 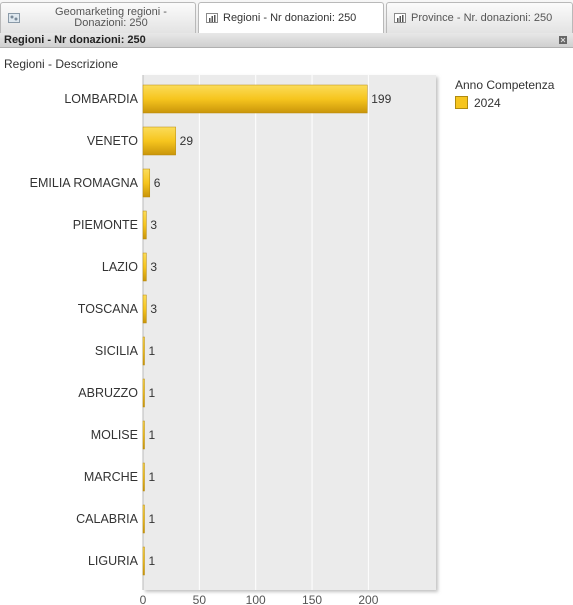 What do you see at coordinates (111, 17) in the screenshot?
I see `tab-label: Geomarketing regioni - Donazioni: 250` at bounding box center [111, 17].